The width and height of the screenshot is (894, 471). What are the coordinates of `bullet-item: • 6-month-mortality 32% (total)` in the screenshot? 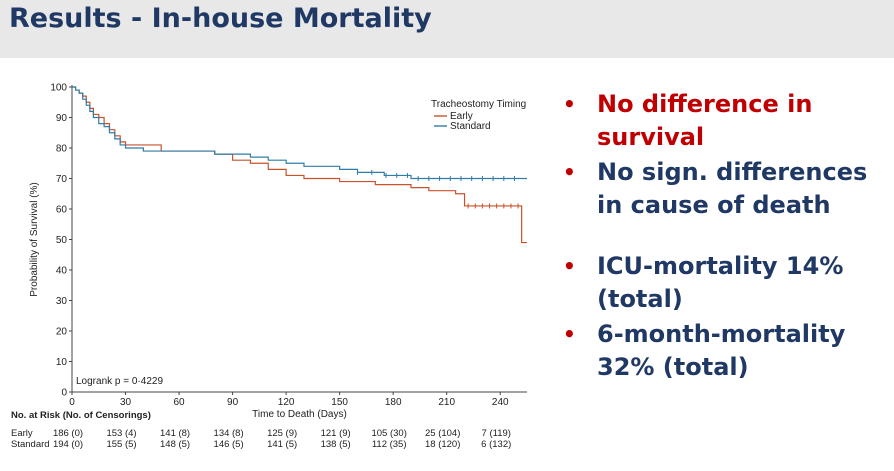 It's located at (725, 351).